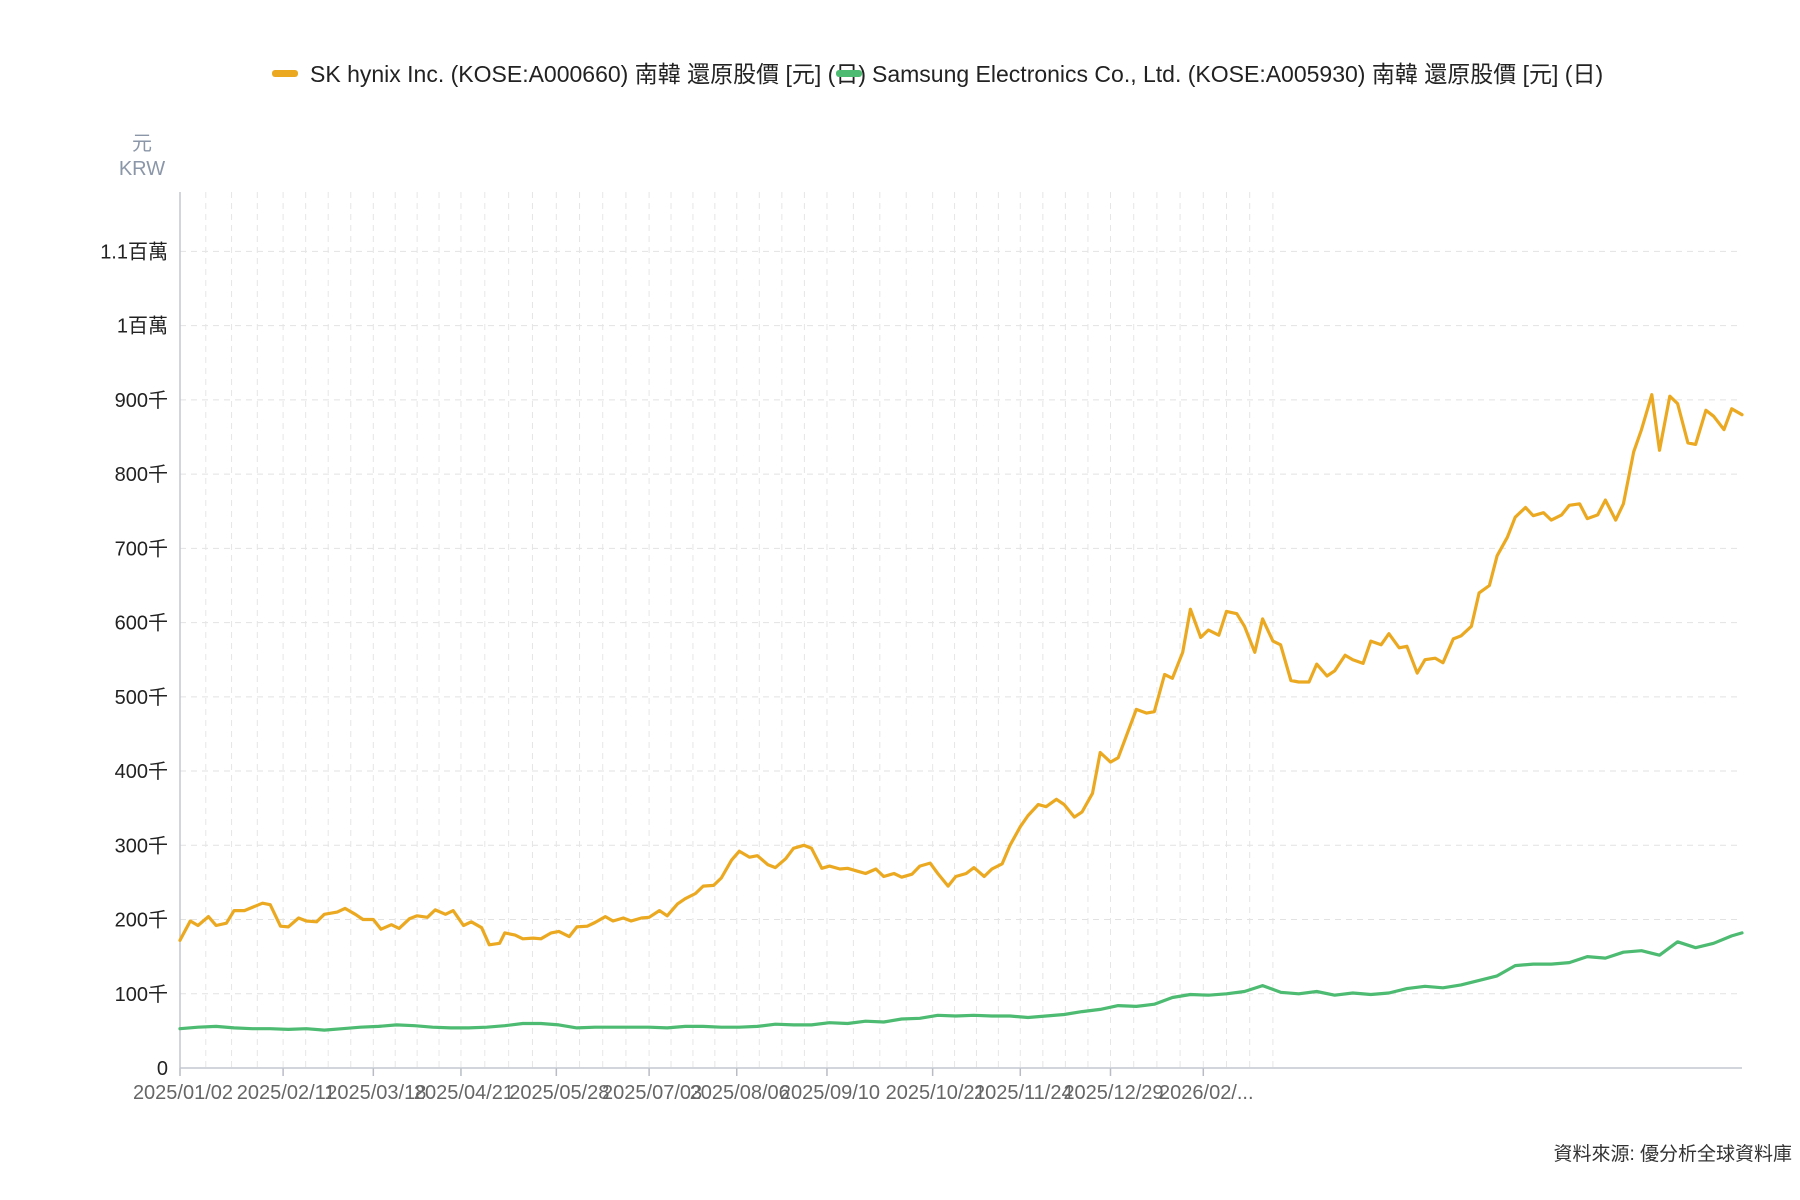 Image resolution: width=1800 pixels, height=1200 pixels. What do you see at coordinates (141, 623) in the screenshot?
I see `y-tick-label: 600千` at bounding box center [141, 623].